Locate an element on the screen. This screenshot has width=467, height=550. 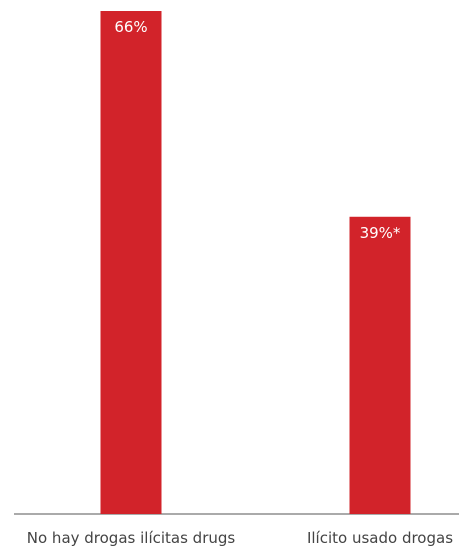
bar-value-label-1: 66% is located at coordinates (130, 27).